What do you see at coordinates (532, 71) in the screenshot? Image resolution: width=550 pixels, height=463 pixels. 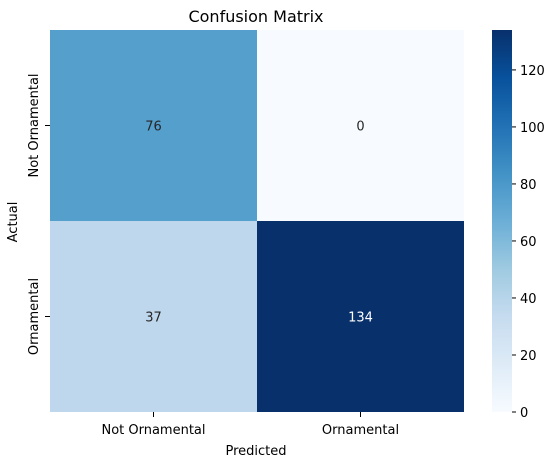 I see `colorbar-tick-label: 120` at bounding box center [532, 71].